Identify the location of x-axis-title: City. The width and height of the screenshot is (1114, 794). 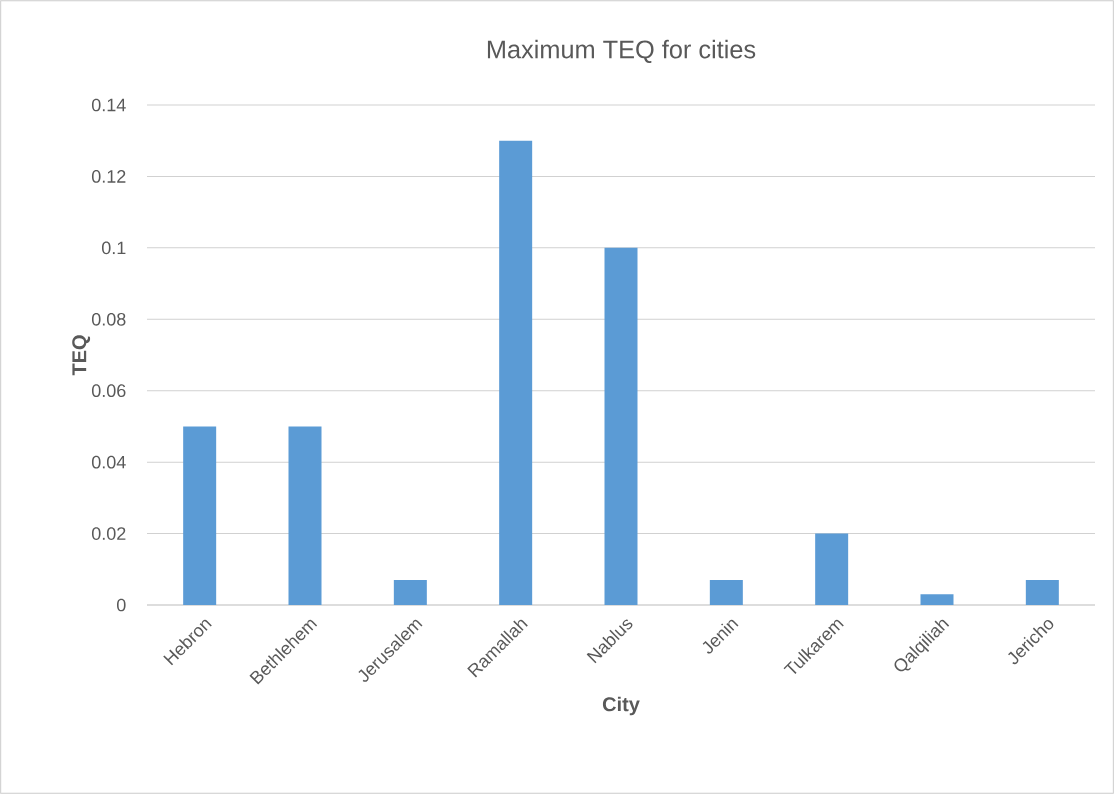
(621, 706).